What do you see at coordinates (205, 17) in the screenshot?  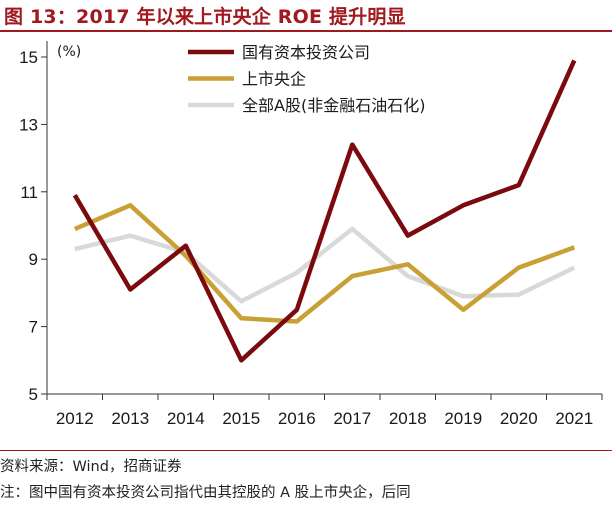 I see `figure-title: 图 13：2017 年以来上市央企 ROE 提升明显` at bounding box center [205, 17].